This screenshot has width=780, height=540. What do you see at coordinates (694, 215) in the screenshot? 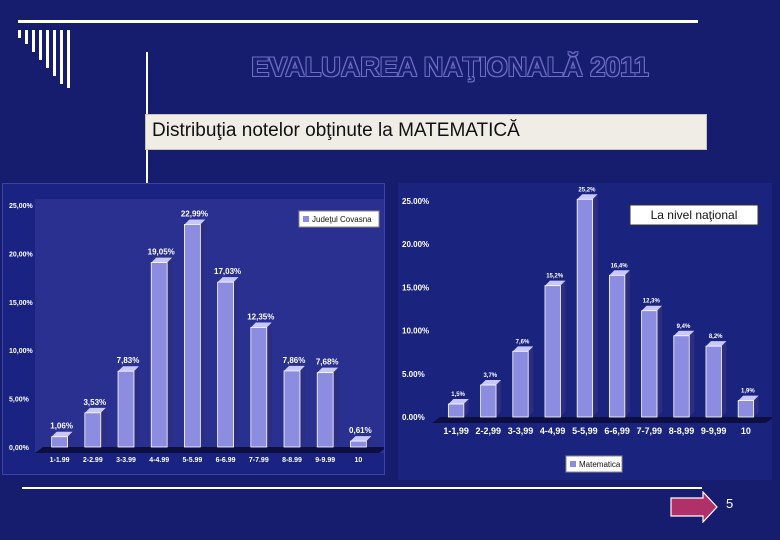
I see `annotation-box` at bounding box center [694, 215].